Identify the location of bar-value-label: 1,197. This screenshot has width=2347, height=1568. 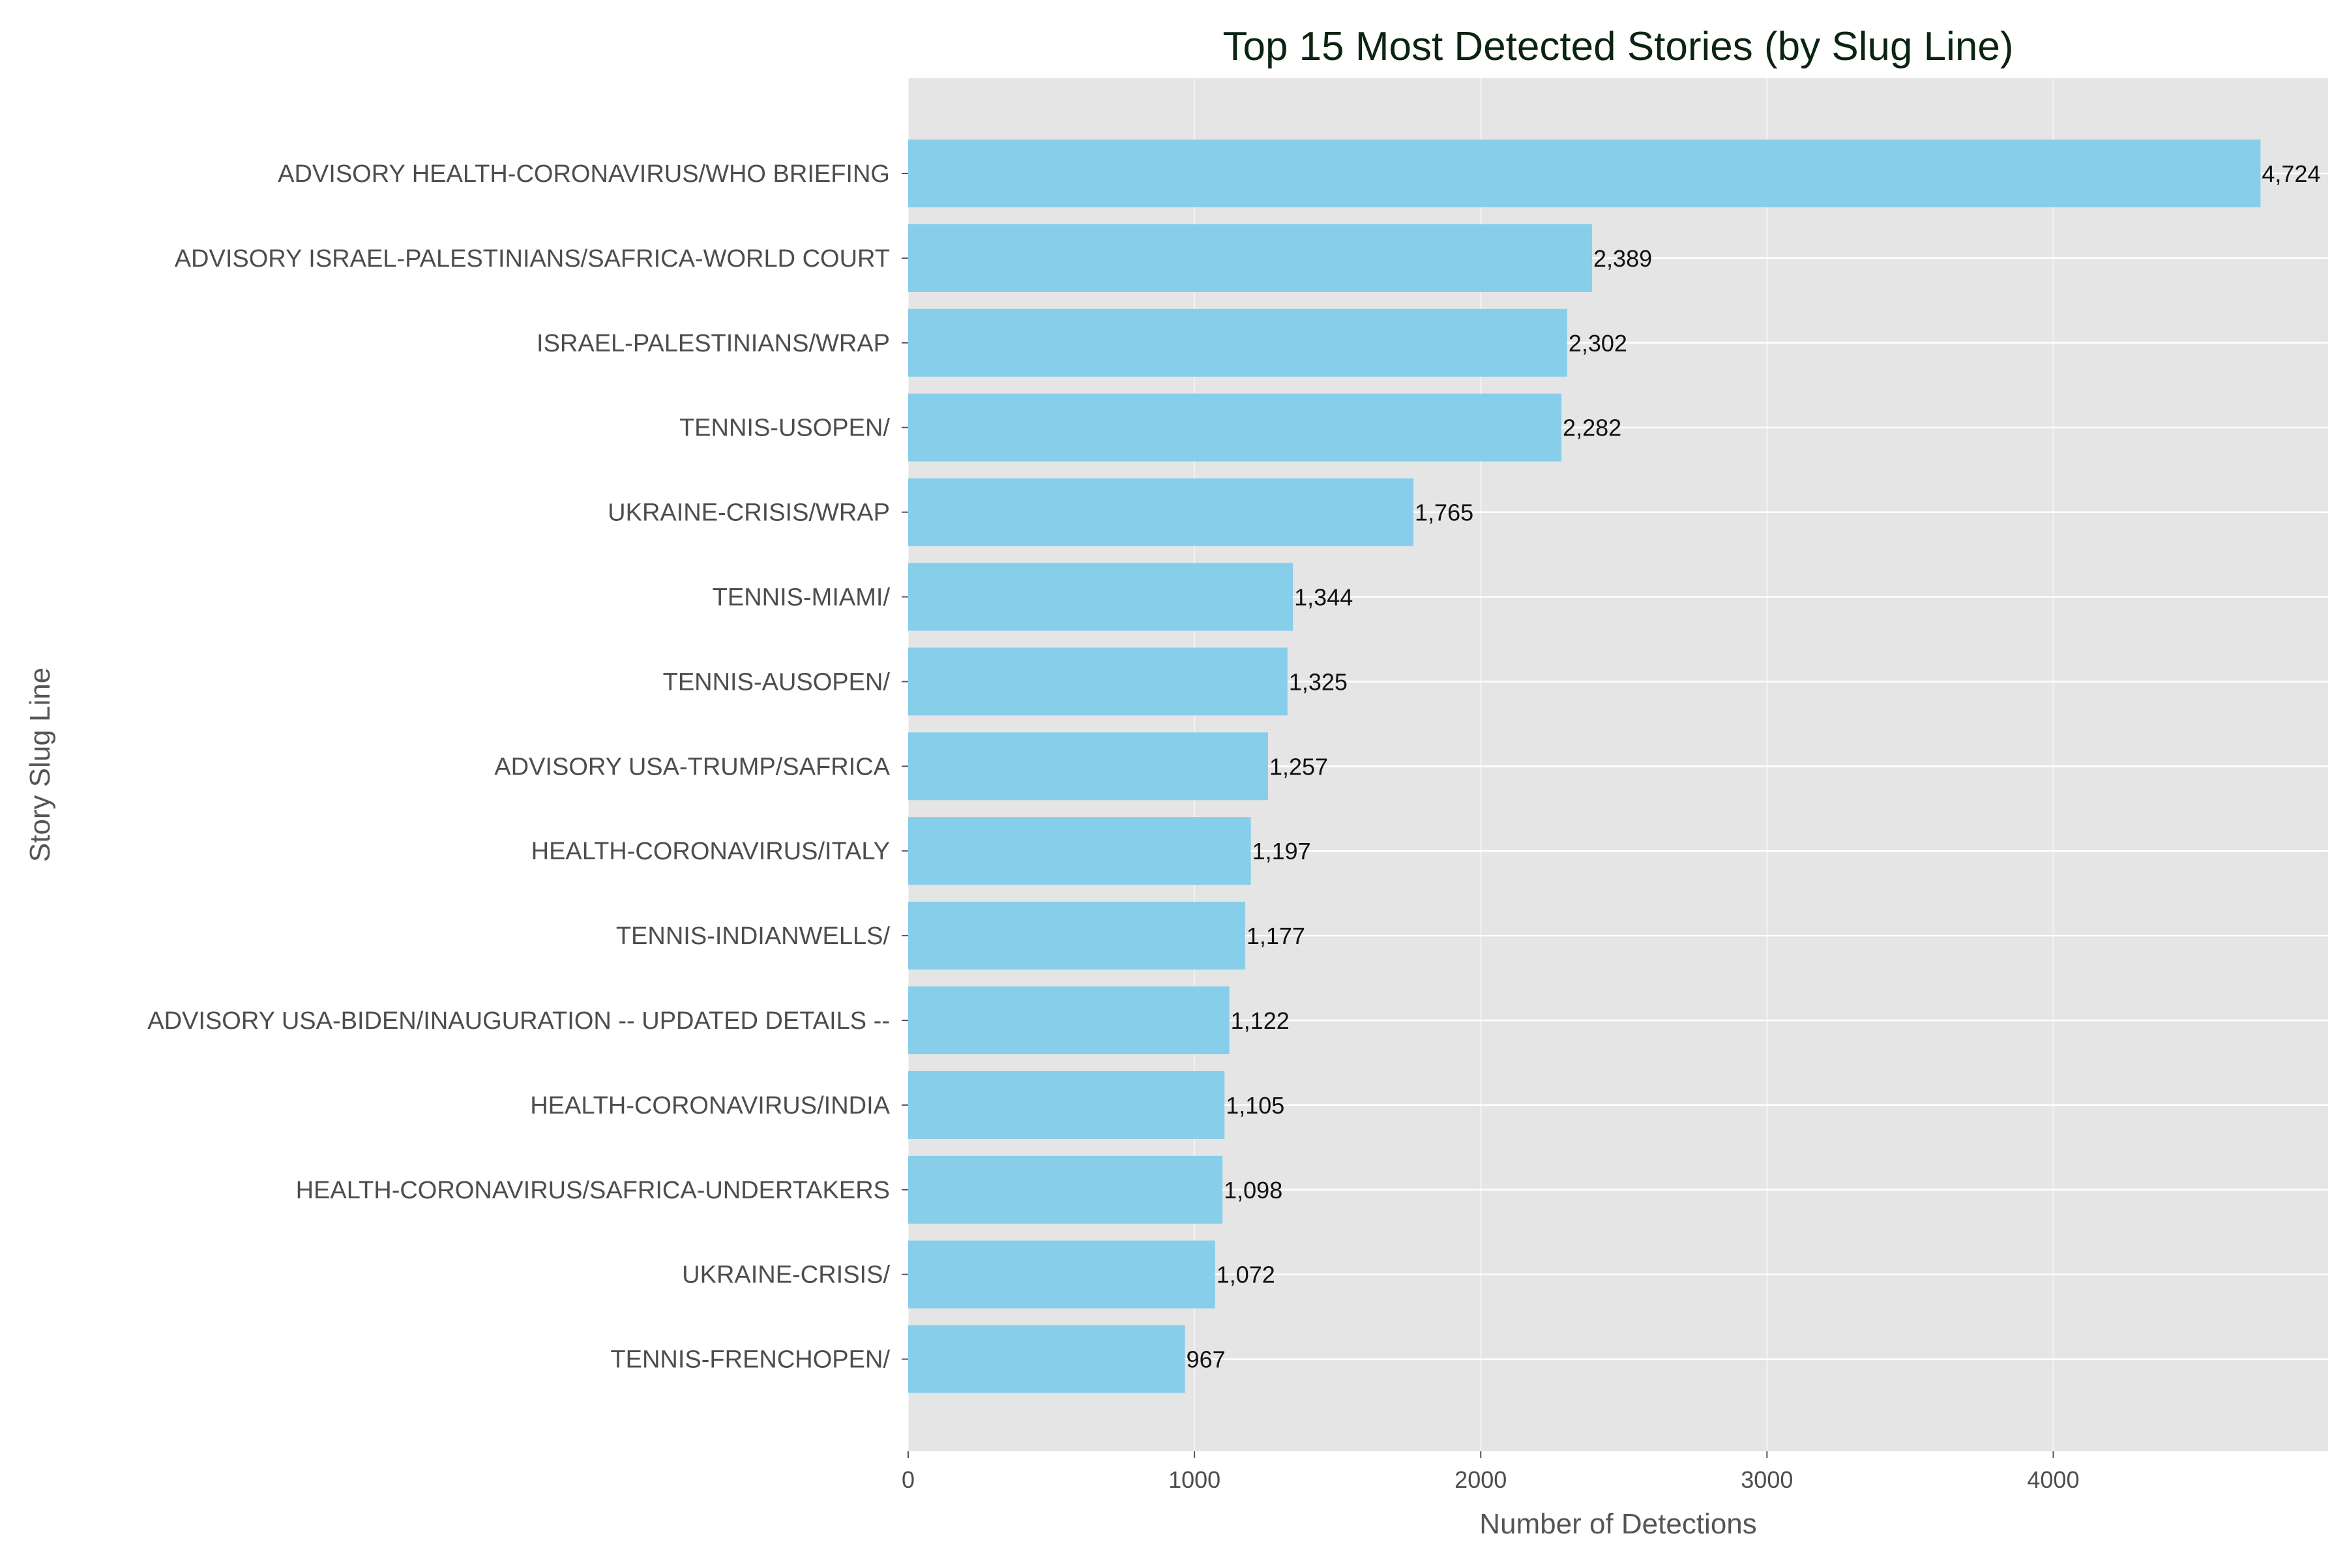
(1281, 852).